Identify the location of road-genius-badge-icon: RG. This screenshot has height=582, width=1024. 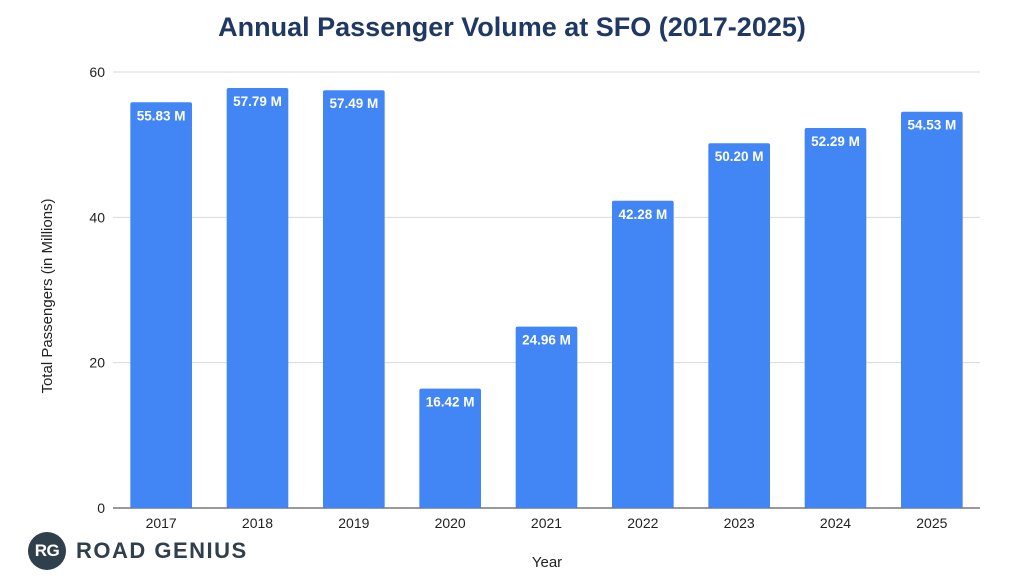
(47, 551).